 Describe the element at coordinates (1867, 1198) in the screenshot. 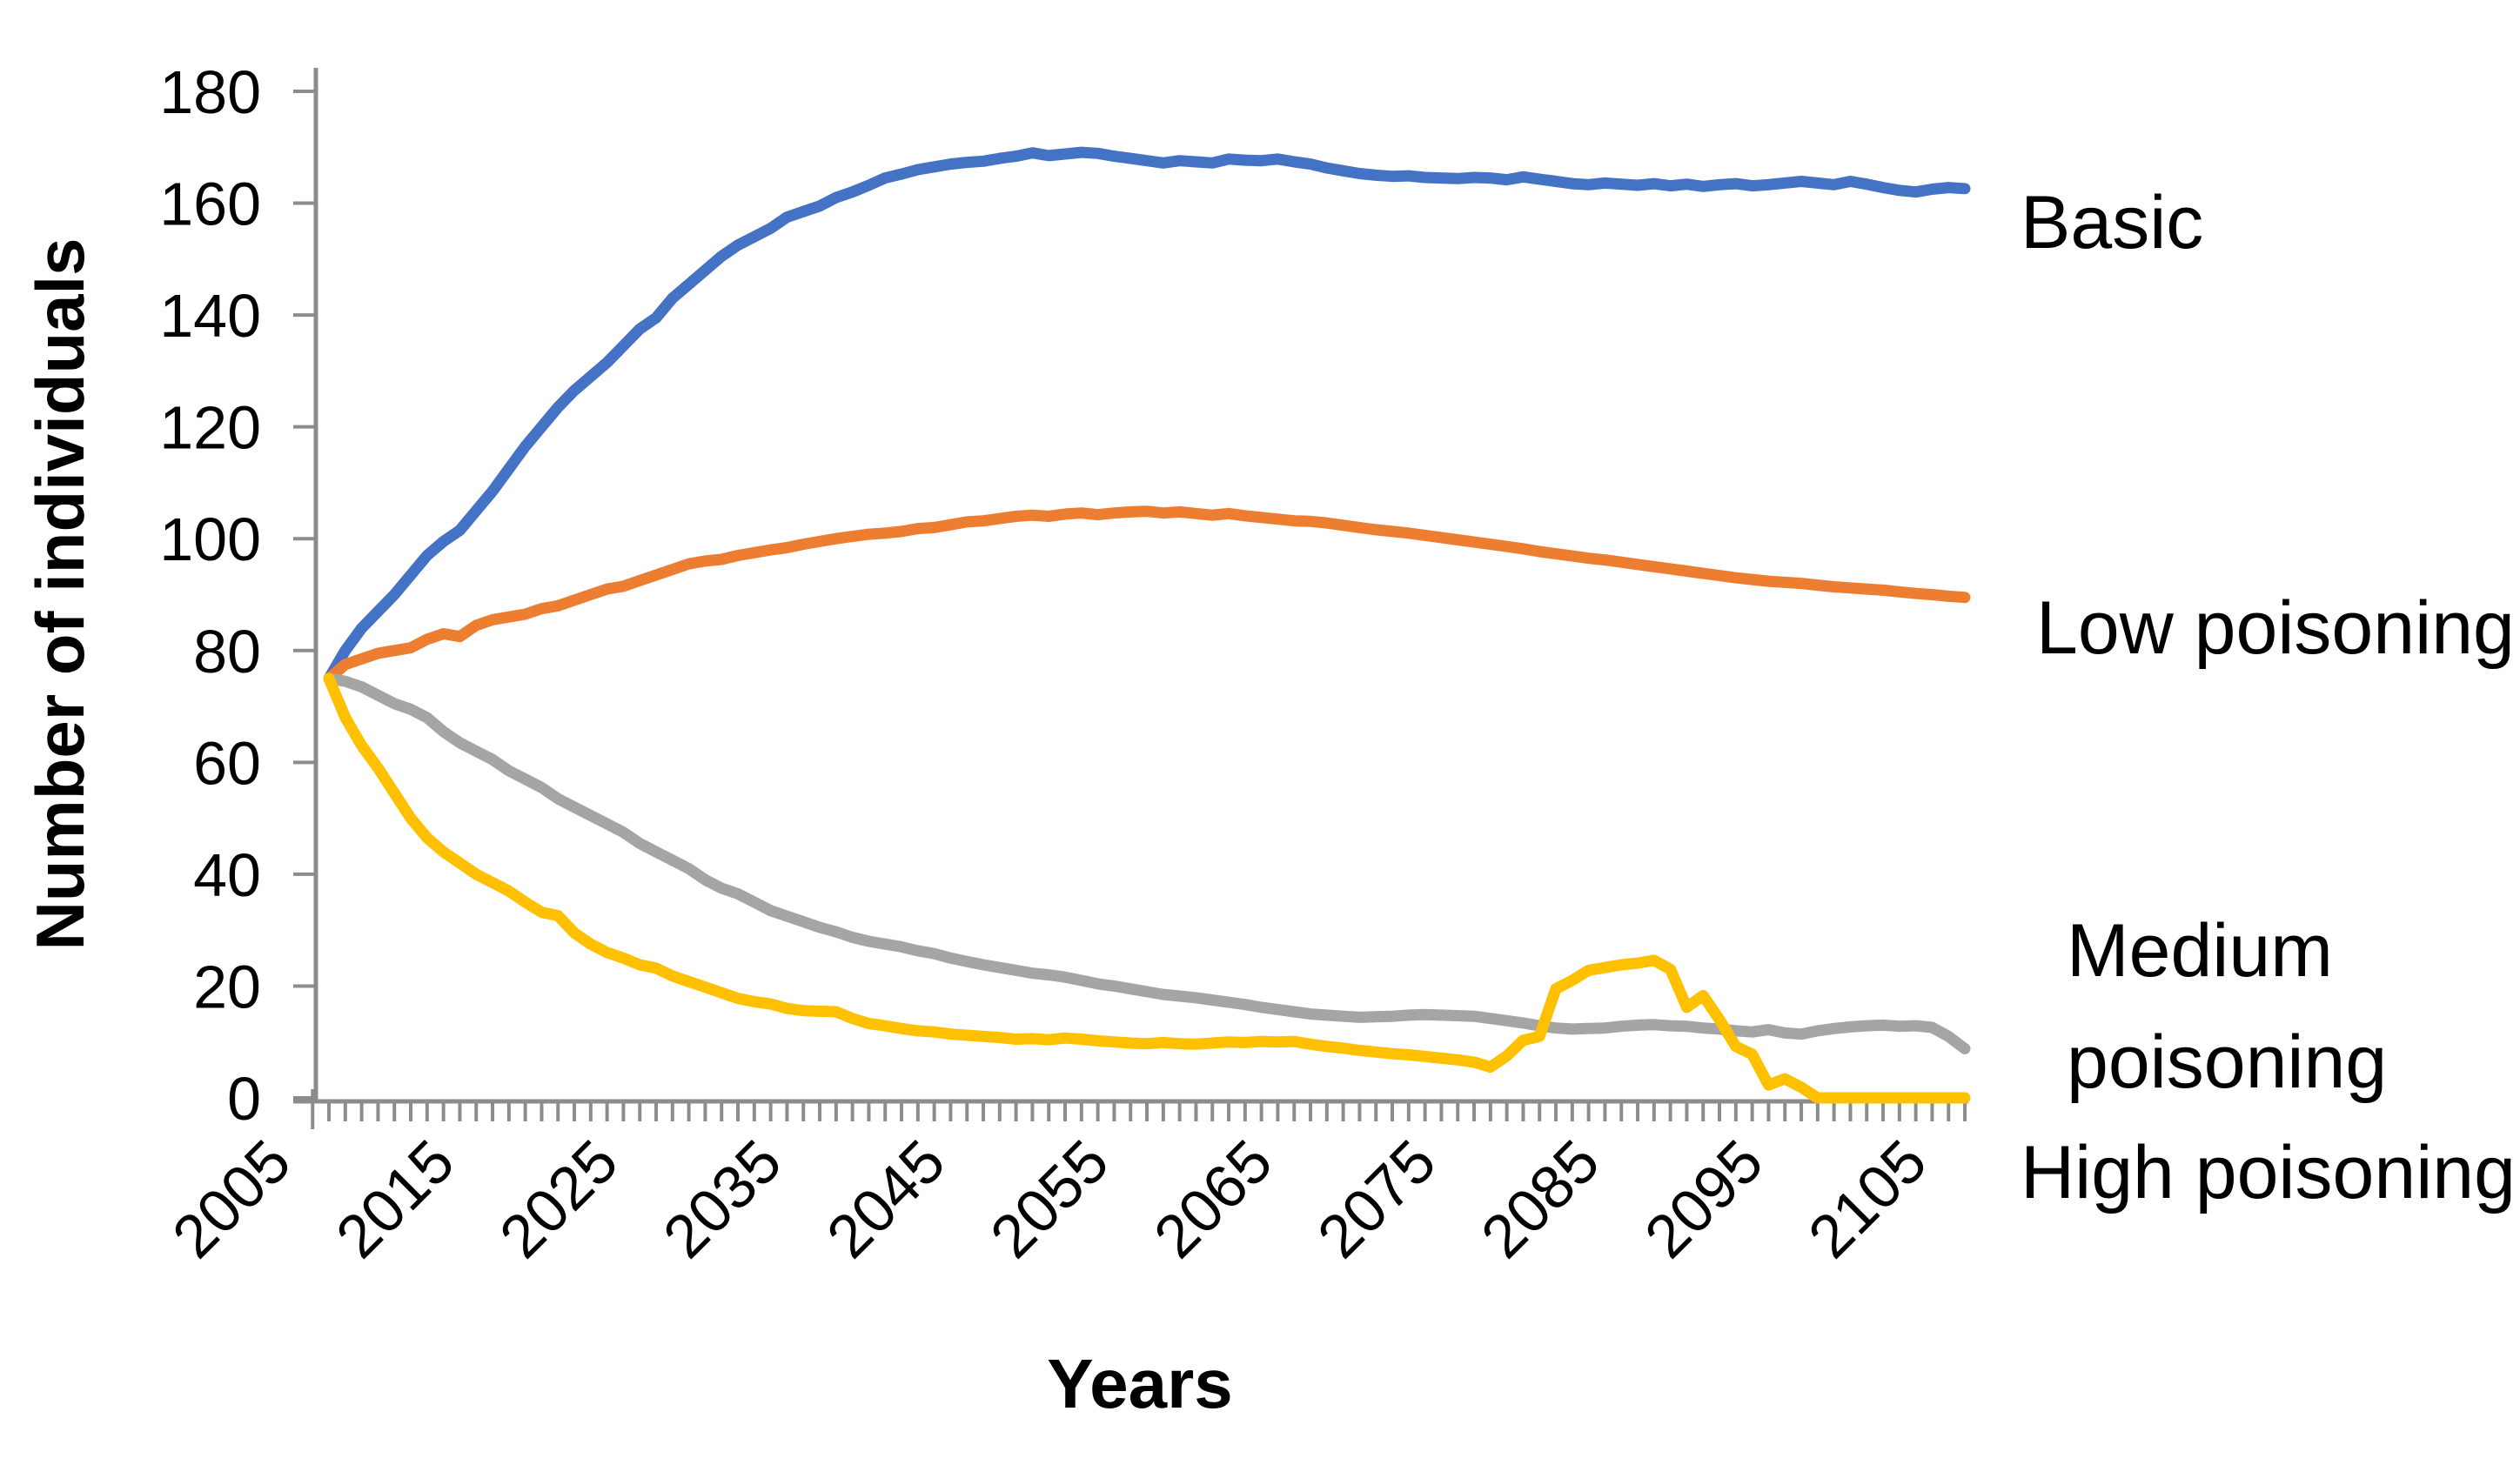

I see `x-tick-label: 2105` at that location.